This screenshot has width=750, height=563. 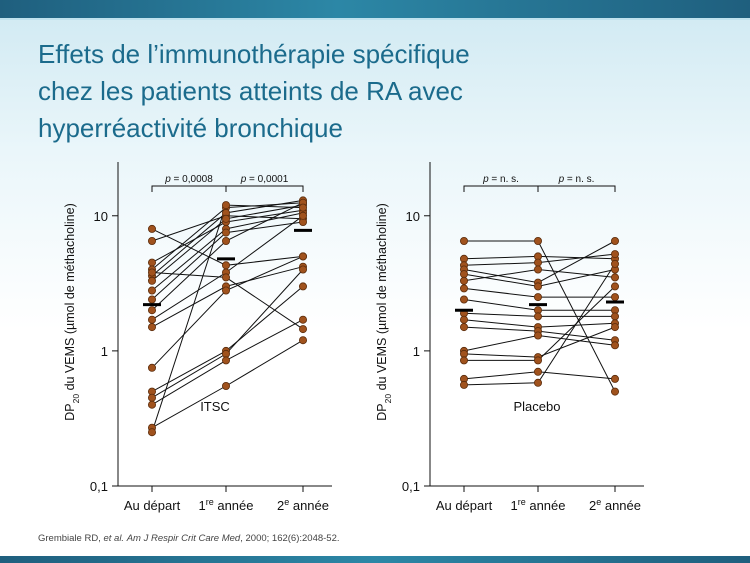 I want to click on top-banner-line, so click(x=375, y=19).